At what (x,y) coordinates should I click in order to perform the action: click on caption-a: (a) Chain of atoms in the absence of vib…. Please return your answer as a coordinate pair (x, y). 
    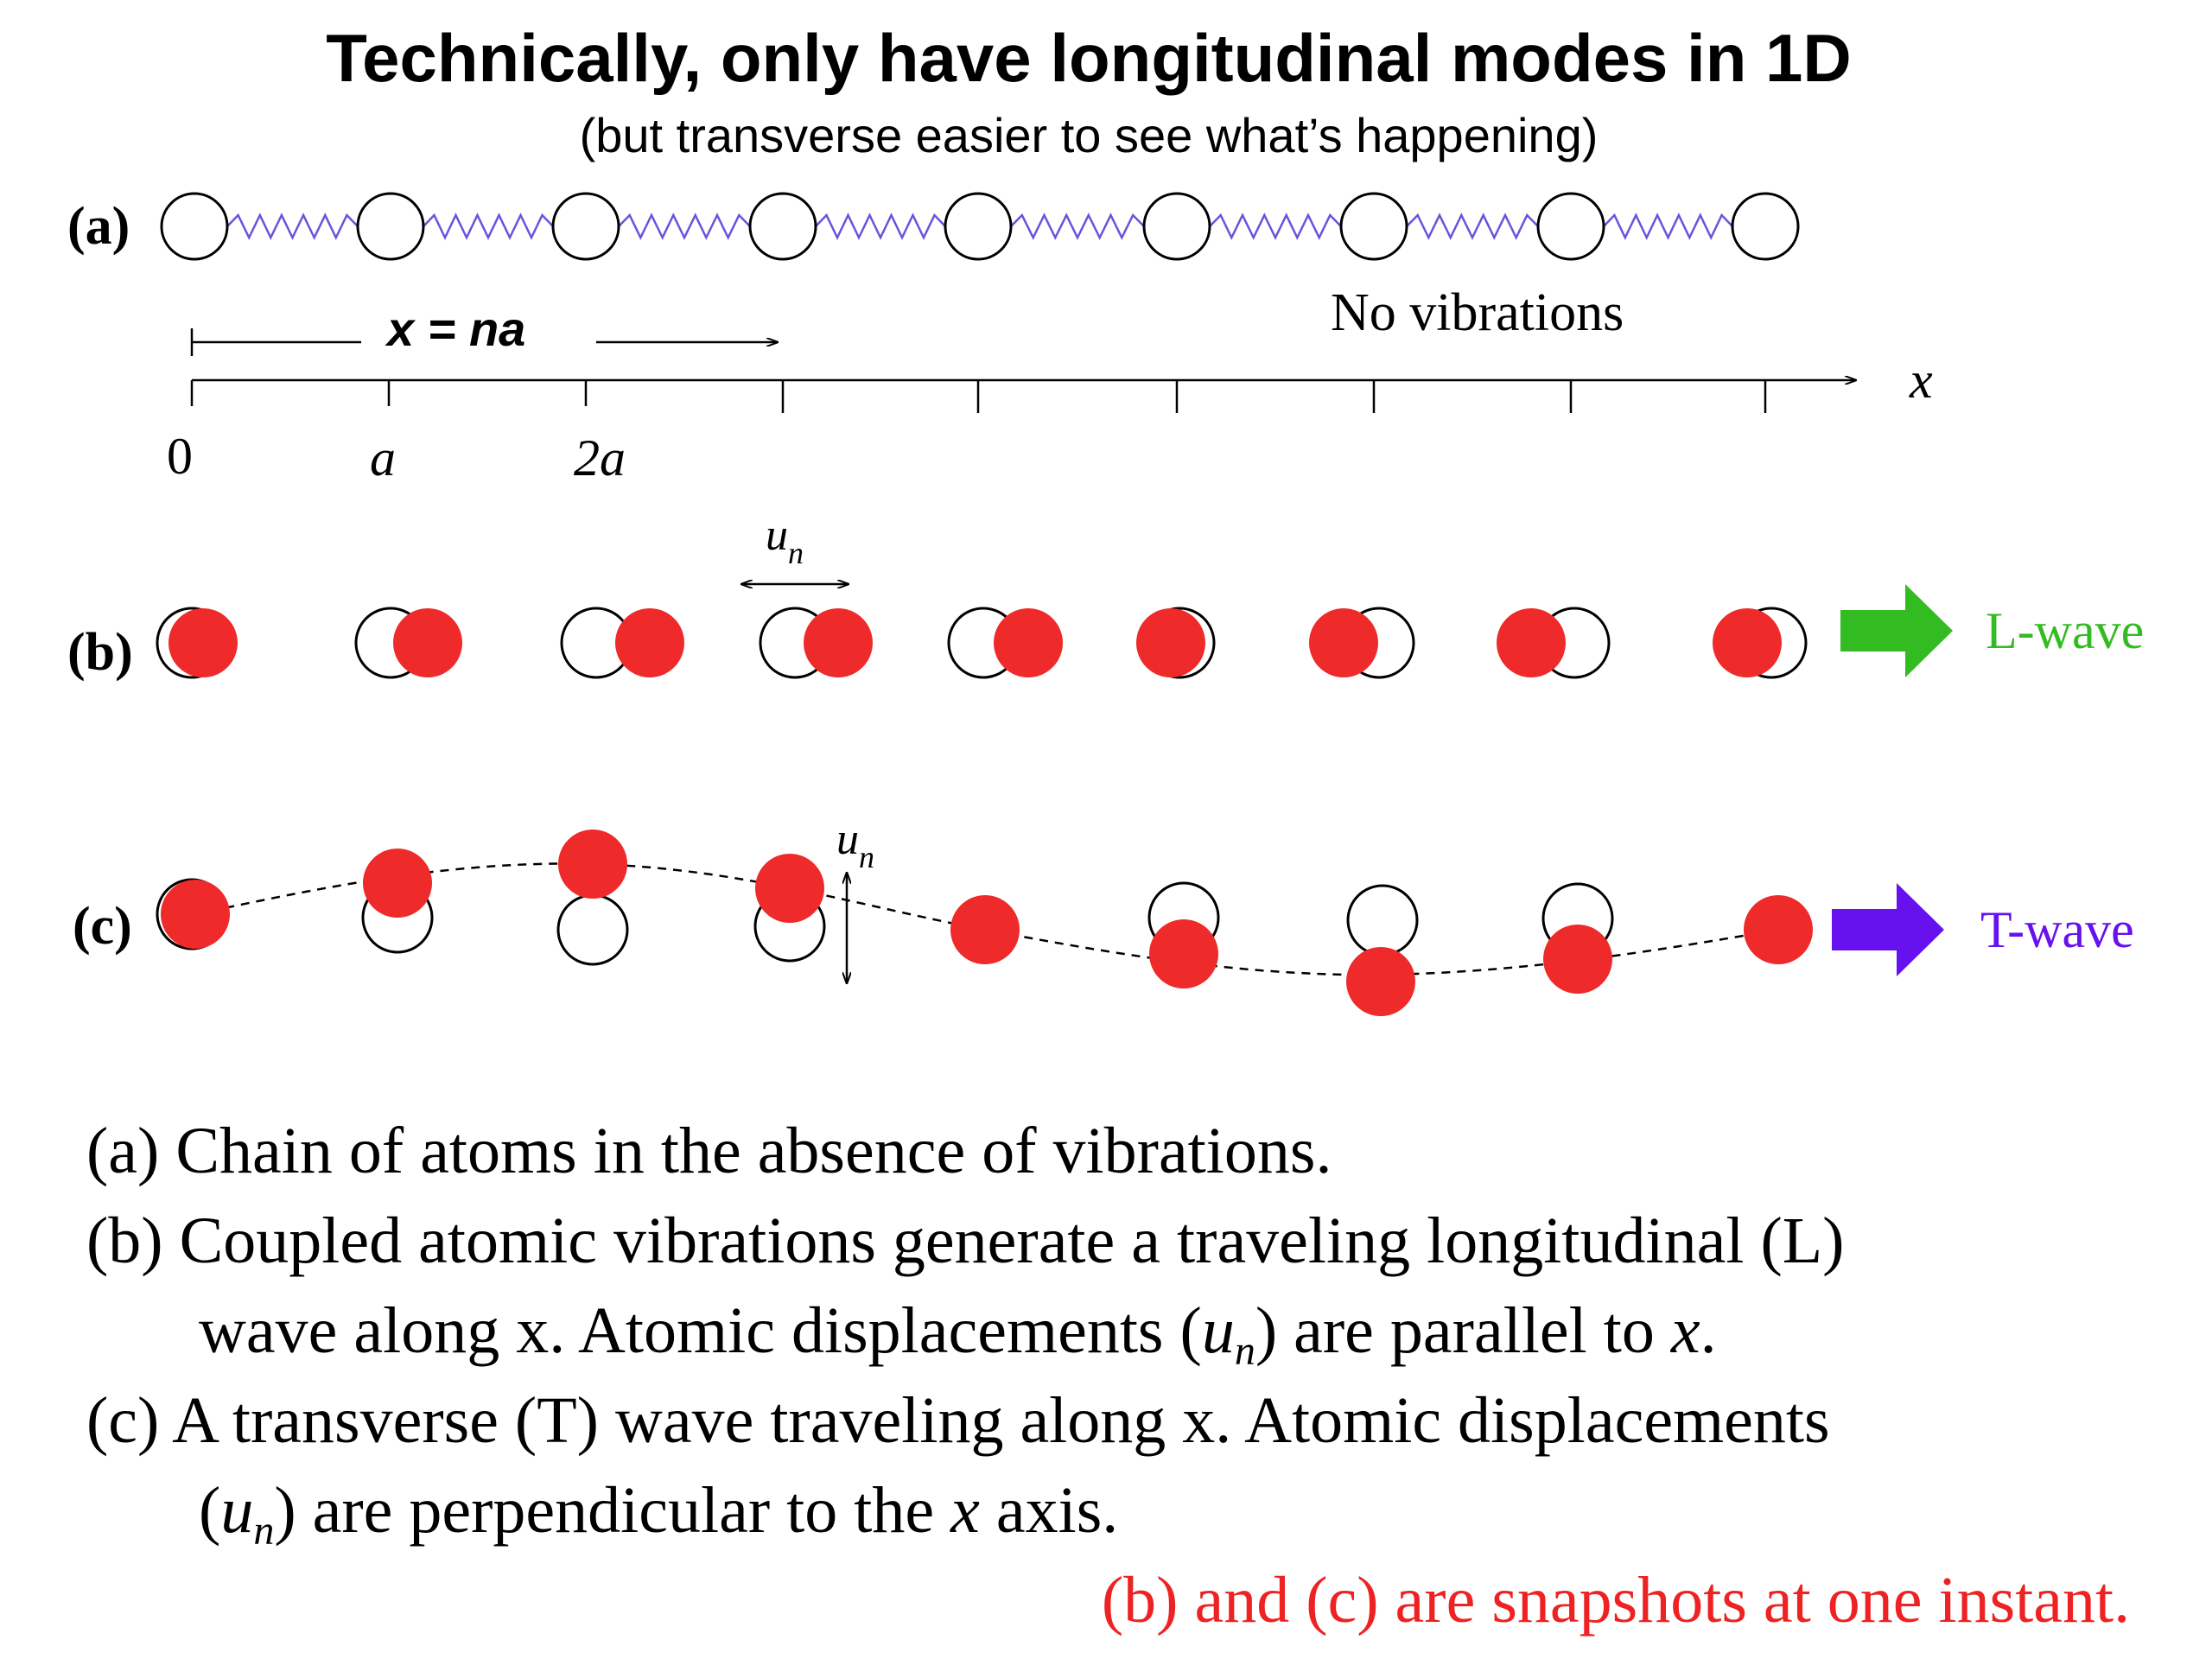
    Looking at the image, I should click on (709, 1151).